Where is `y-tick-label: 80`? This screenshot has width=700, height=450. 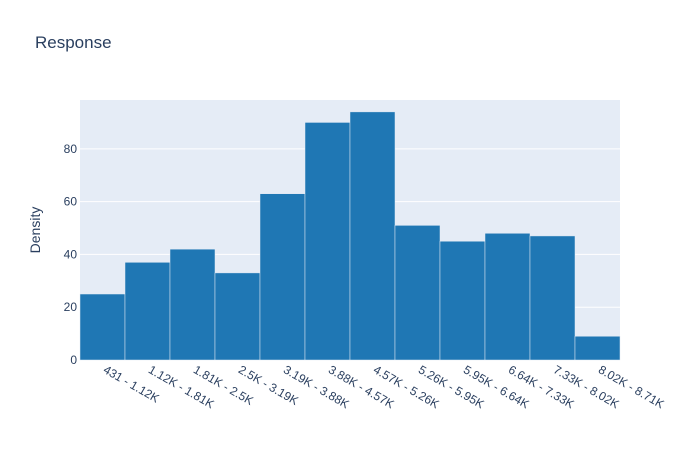
y-tick-label: 80 is located at coordinates (71, 149).